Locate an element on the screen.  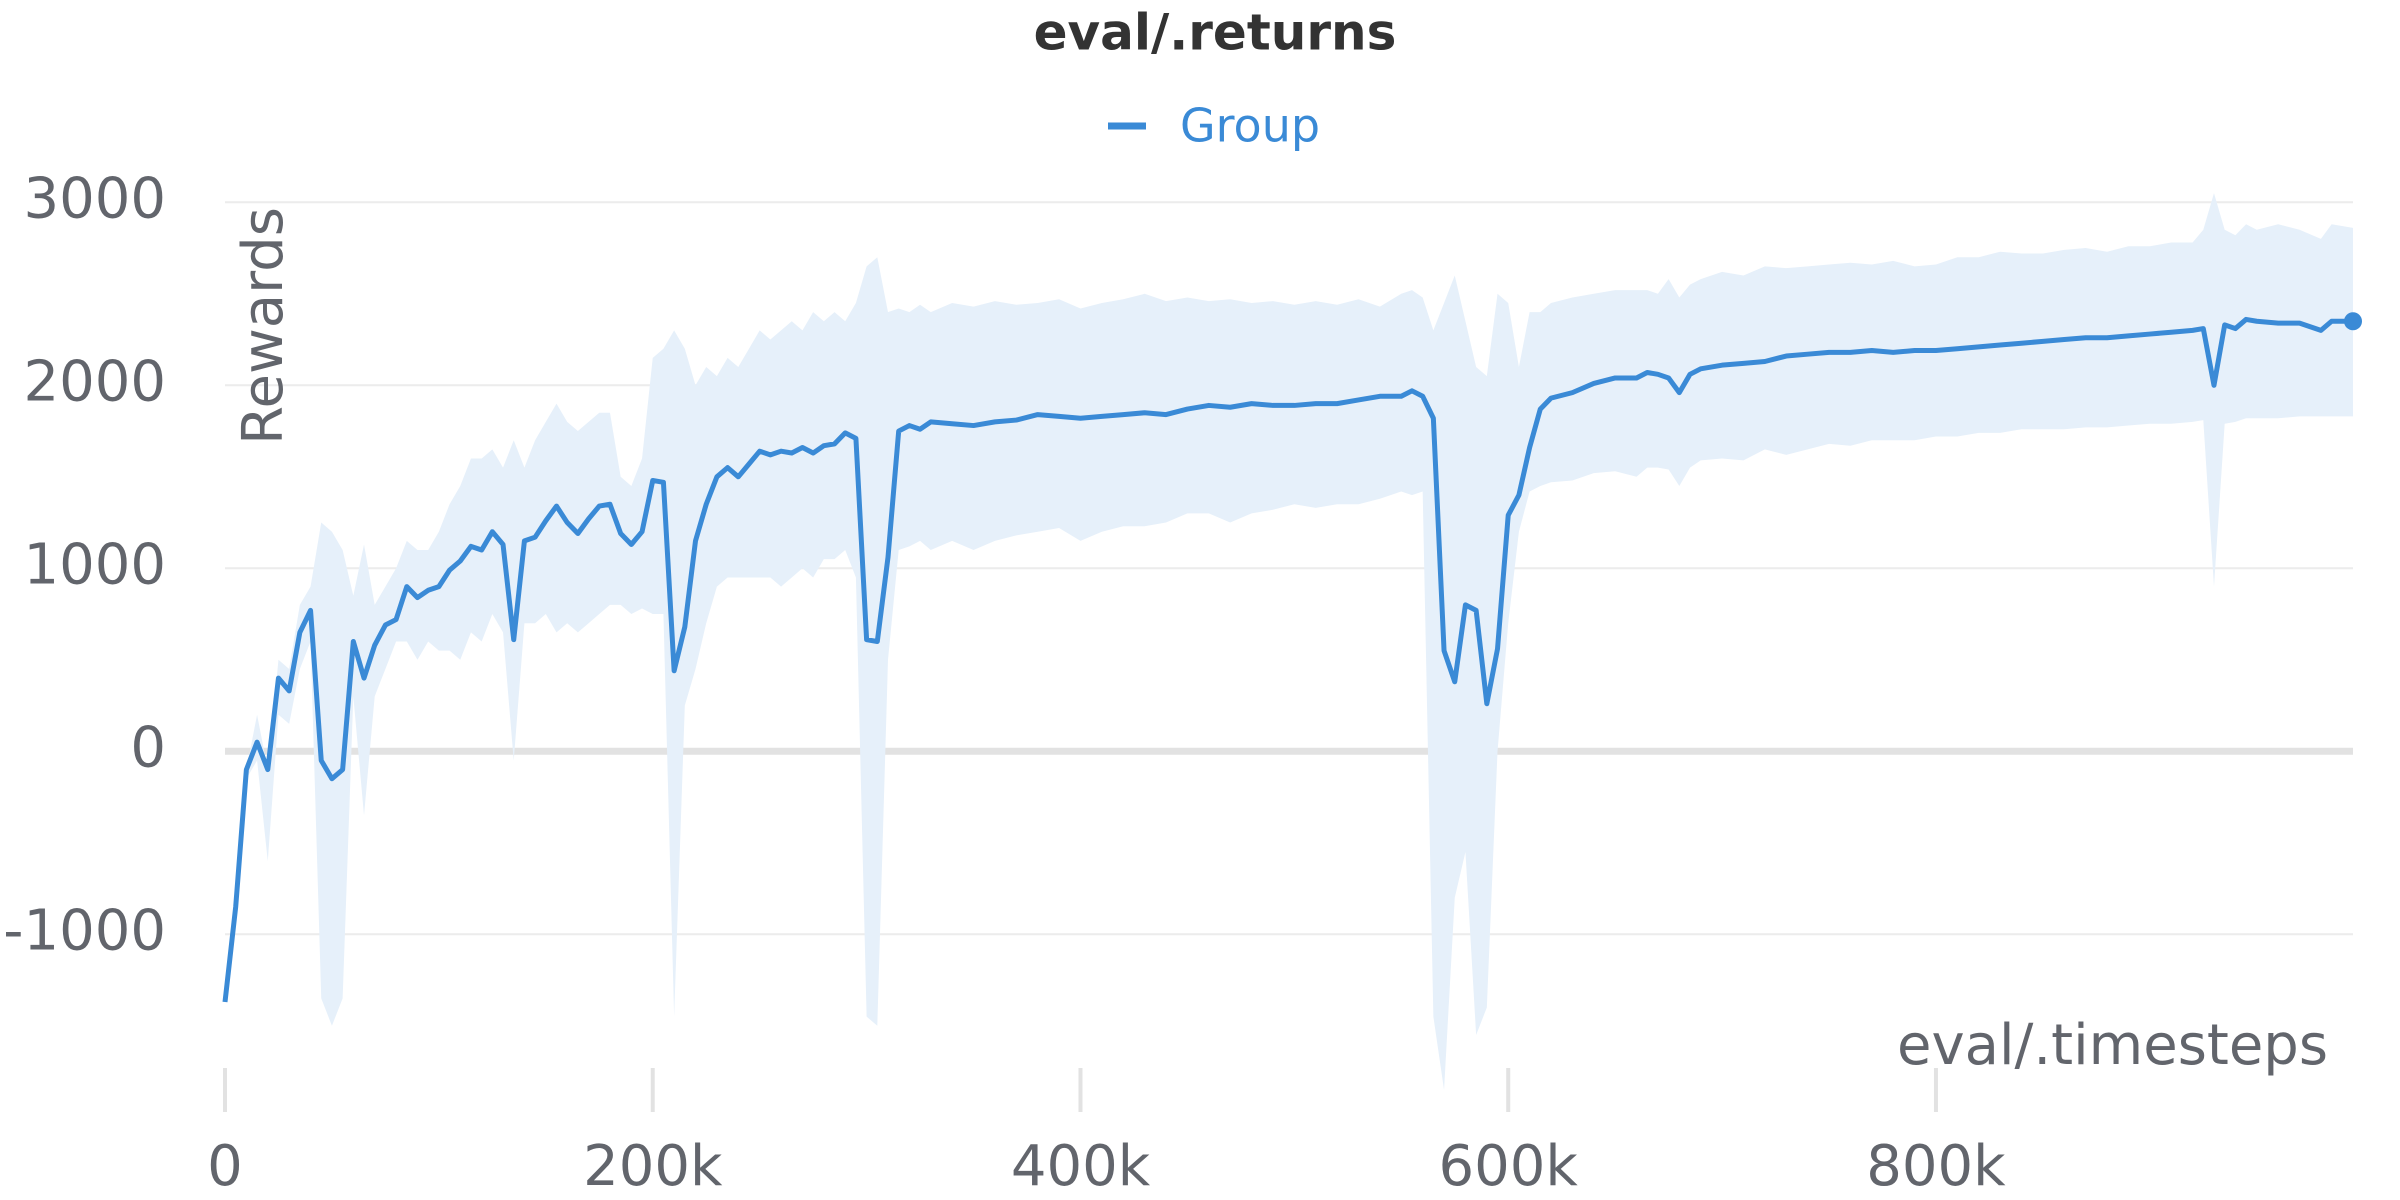
y-tick-label: 2000 is located at coordinates (94, 381).